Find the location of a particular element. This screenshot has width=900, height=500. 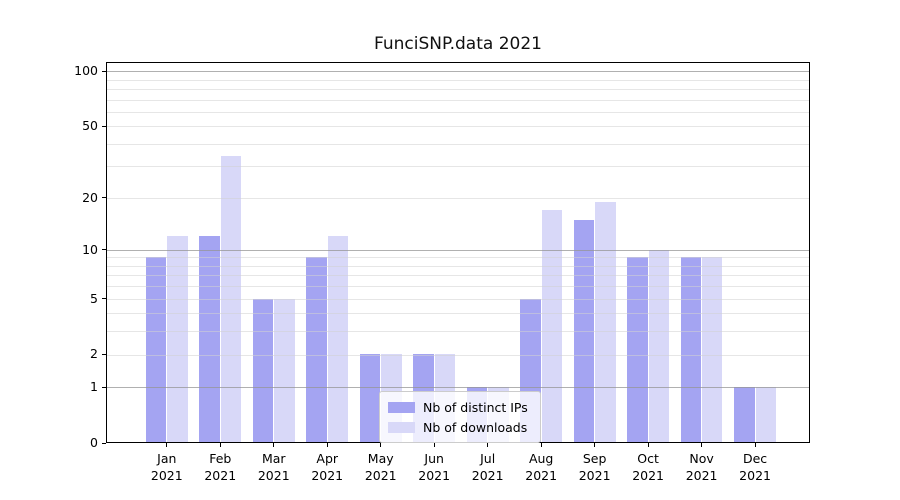

legend-item-distinct-ips: Nb of distinct IPs is located at coordinates (460, 407).